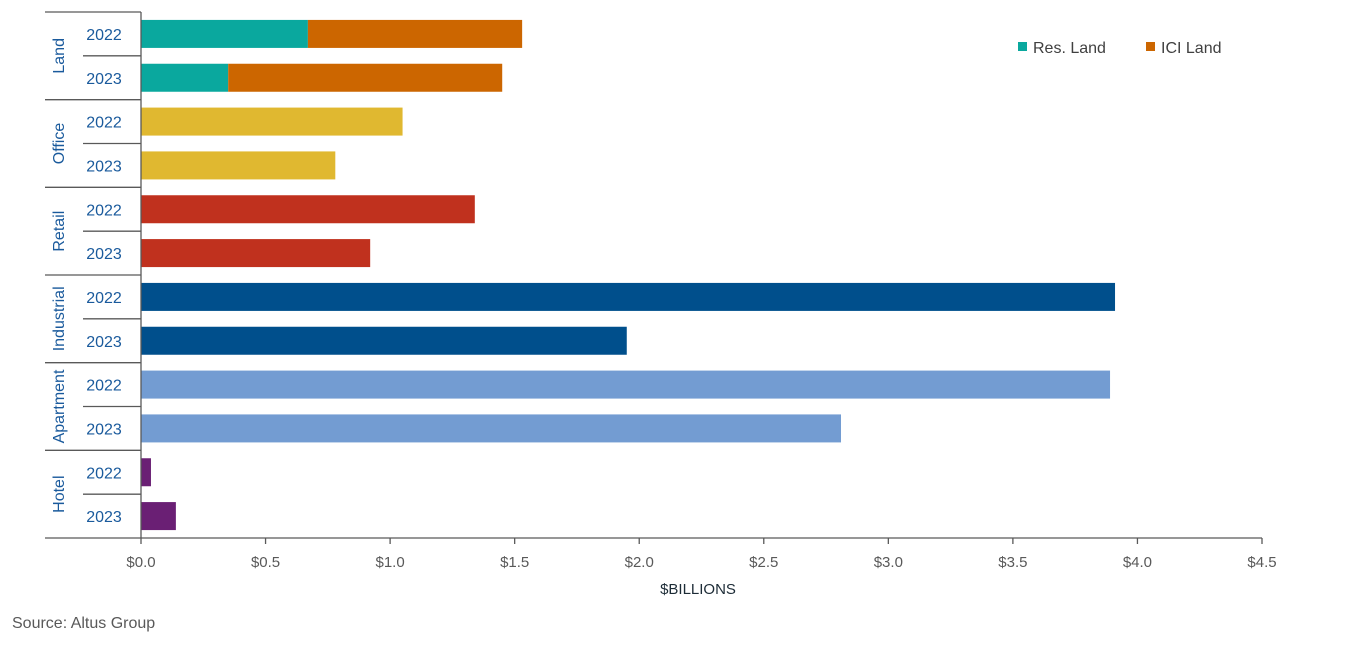  Describe the element at coordinates (272, 121) in the screenshot. I see `bar-office-2022` at that location.